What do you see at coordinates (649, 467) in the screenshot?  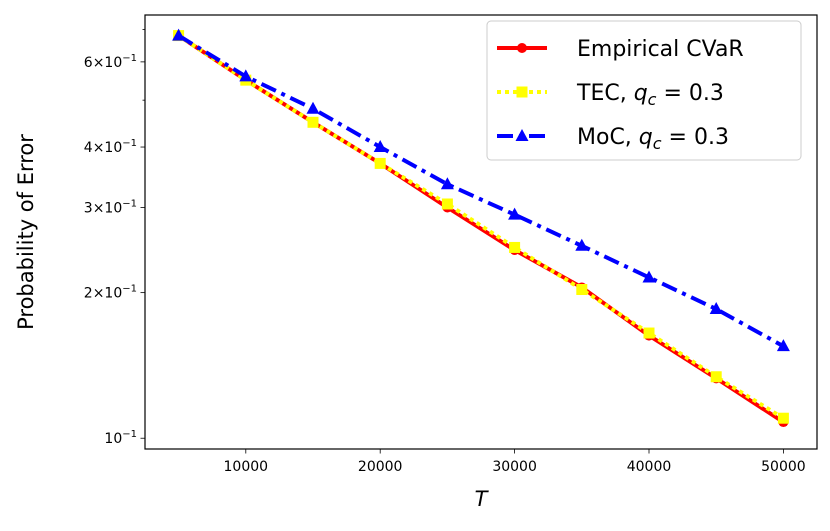 I see `x-tick-label: 40000` at bounding box center [649, 467].